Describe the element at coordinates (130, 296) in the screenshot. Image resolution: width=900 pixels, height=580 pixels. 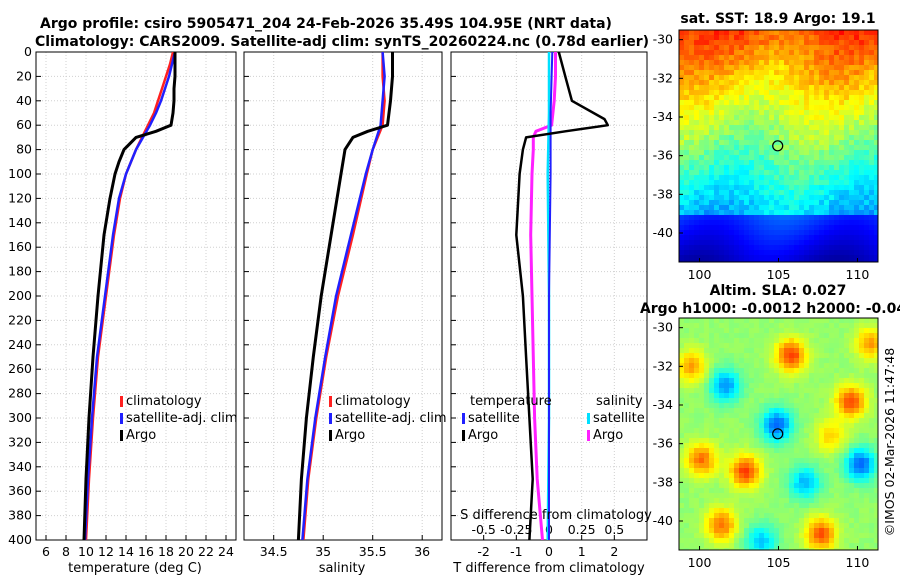
I see `satellite-clim-line` at that location.